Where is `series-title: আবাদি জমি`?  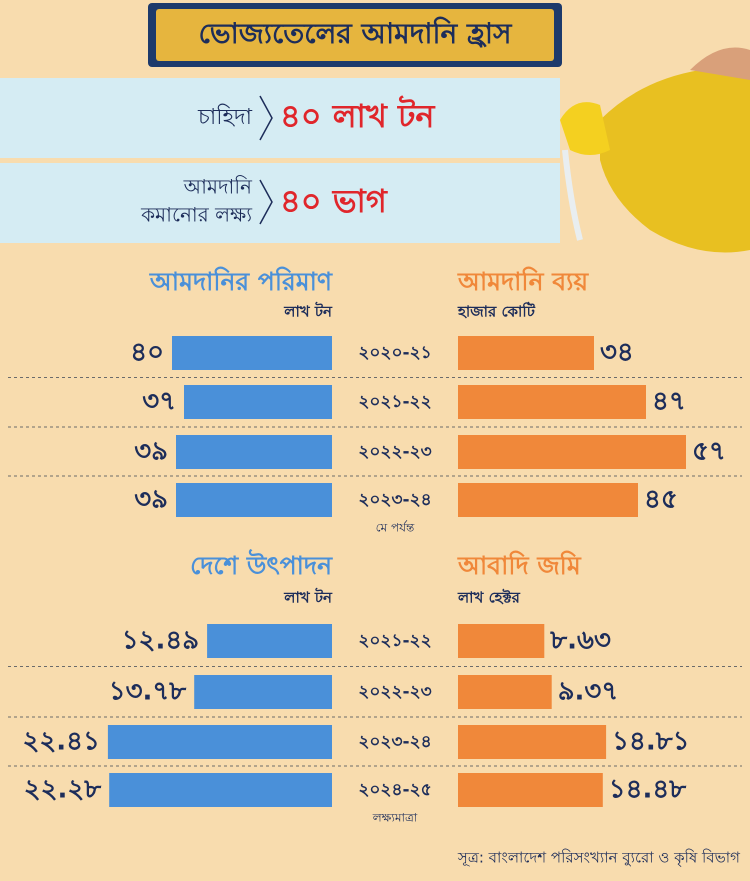 series-title: আবাদি জমি is located at coordinates (519, 565).